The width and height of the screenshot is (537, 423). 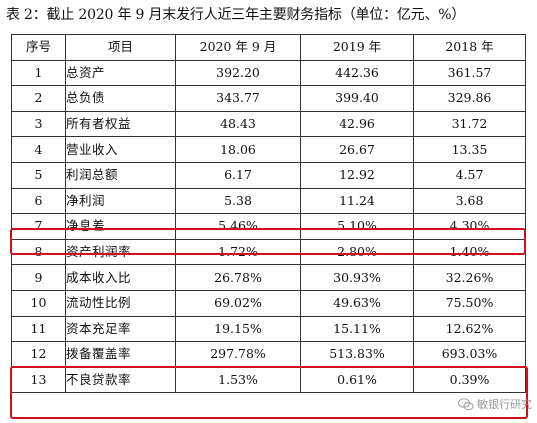 I want to click on row-number: 13, so click(x=38, y=380).